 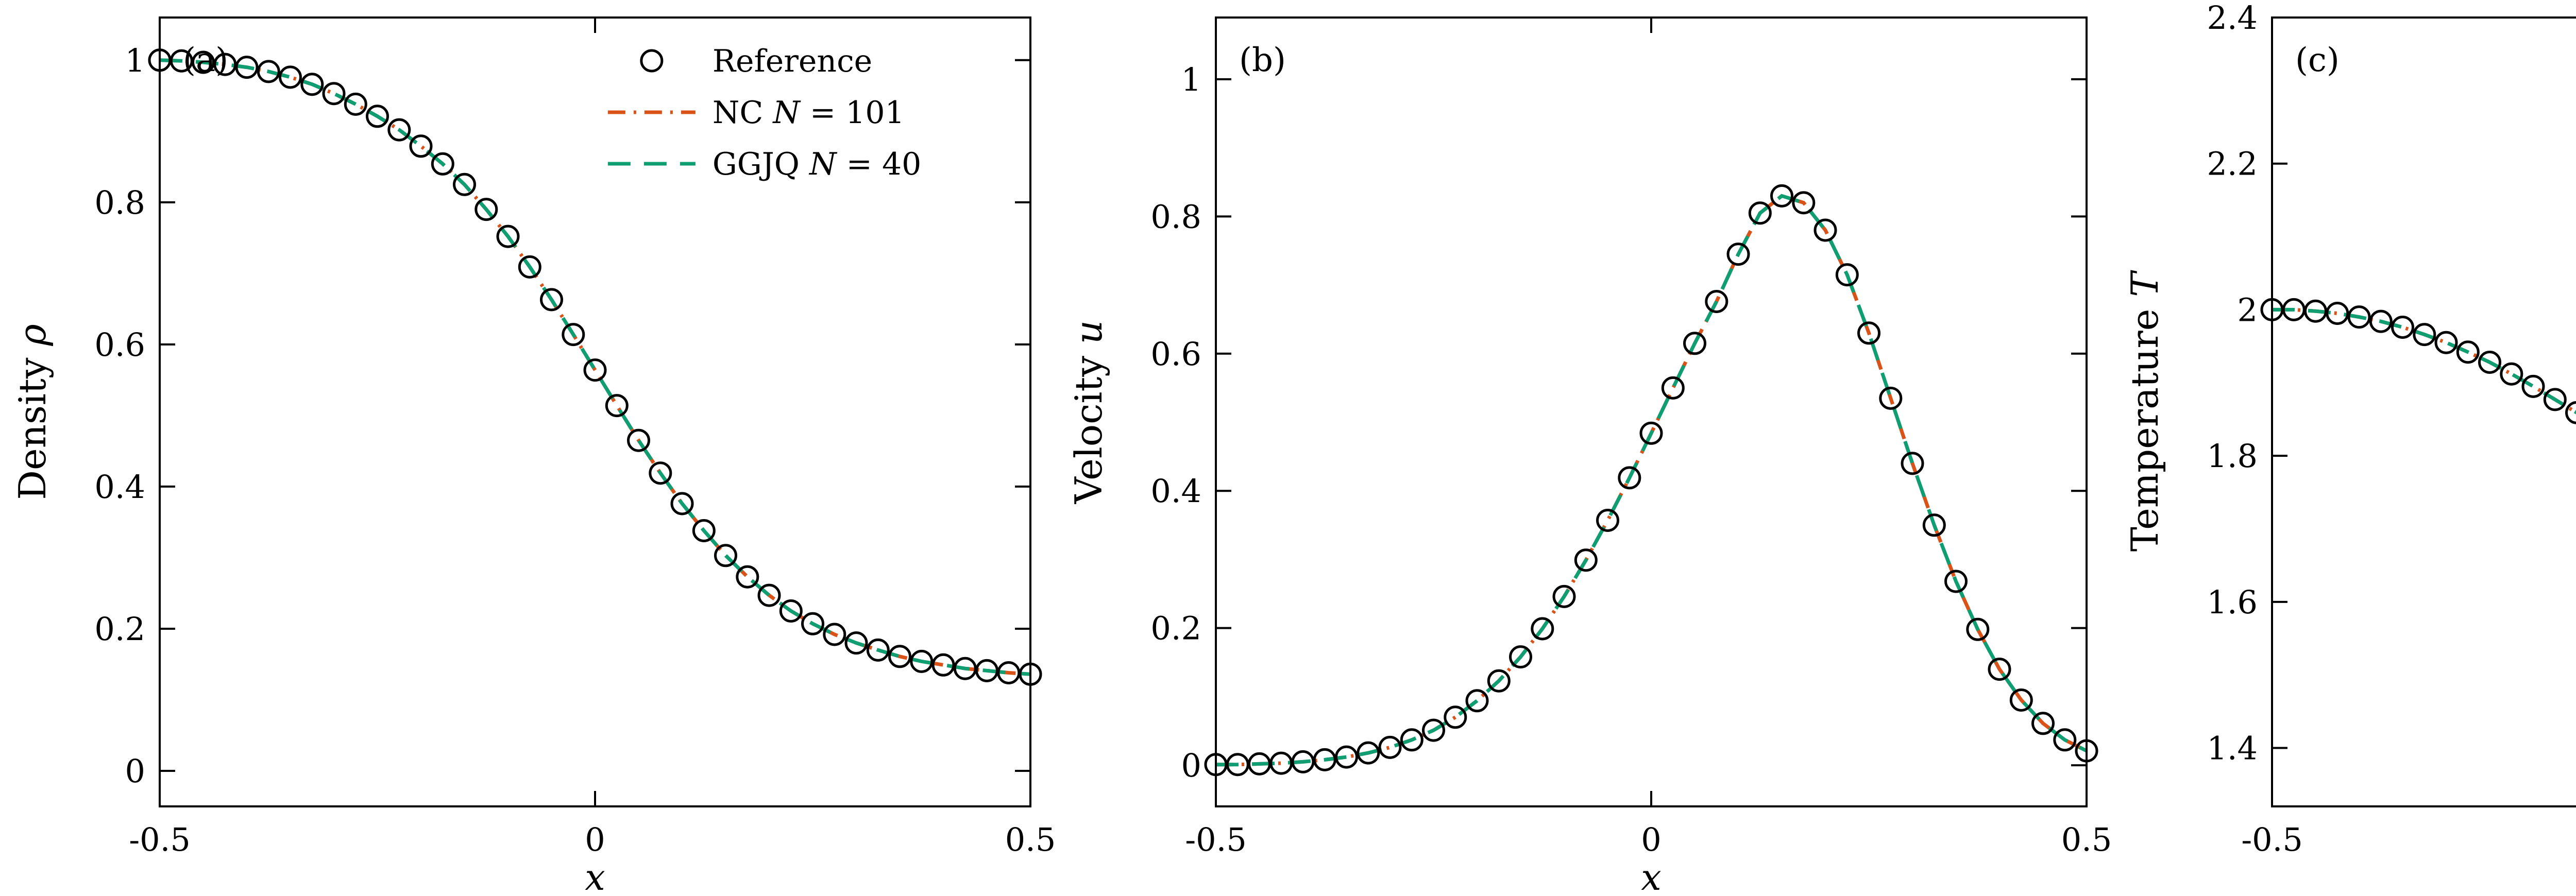 I want to click on reference-markers, so click(x=2418, y=361).